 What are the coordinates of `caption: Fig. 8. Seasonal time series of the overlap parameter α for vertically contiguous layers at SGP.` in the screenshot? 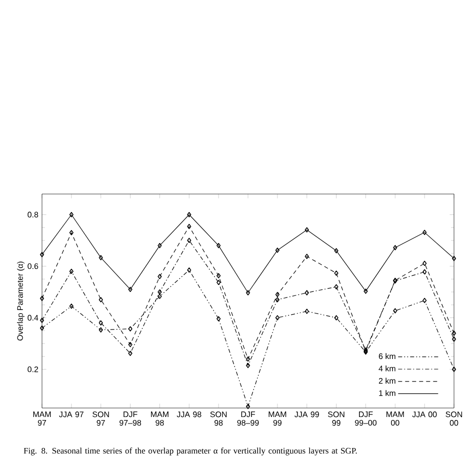 It's located at (190, 452).